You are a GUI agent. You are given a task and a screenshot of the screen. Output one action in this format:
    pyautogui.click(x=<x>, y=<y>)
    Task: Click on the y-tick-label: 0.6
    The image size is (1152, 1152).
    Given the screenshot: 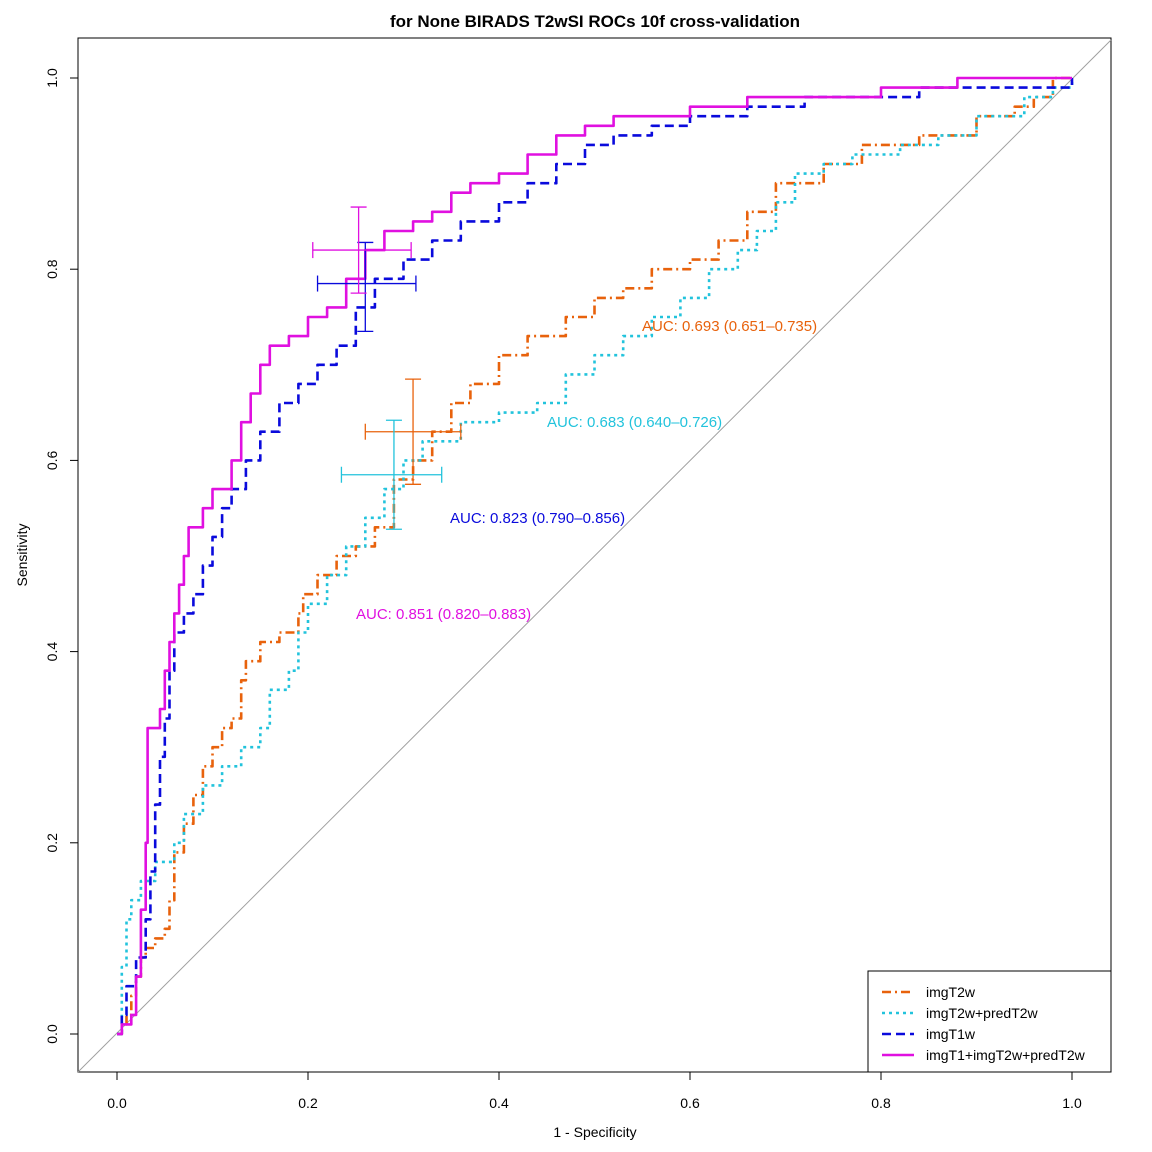 What is the action you would take?
    pyautogui.click(x=52, y=460)
    